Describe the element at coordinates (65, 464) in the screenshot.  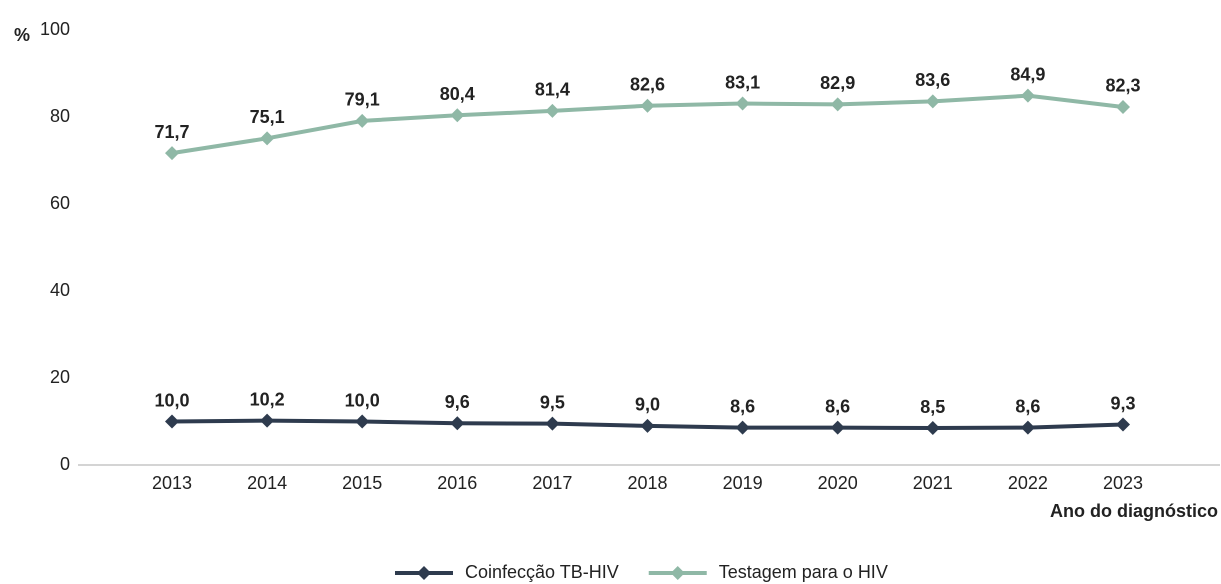
I see `y-tick-label: 0` at that location.